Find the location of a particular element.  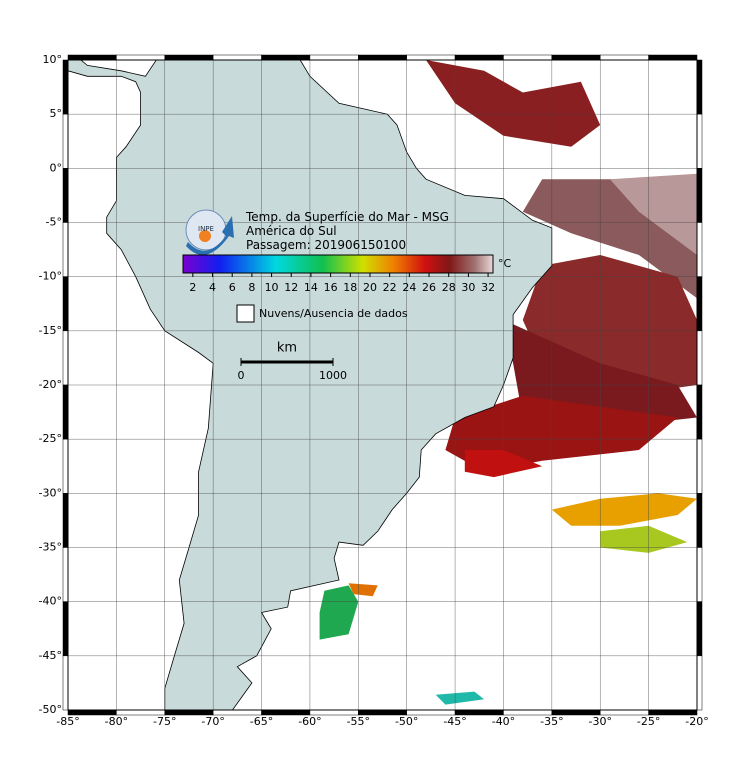

y-tick-label: 0° is located at coordinates (56, 167).